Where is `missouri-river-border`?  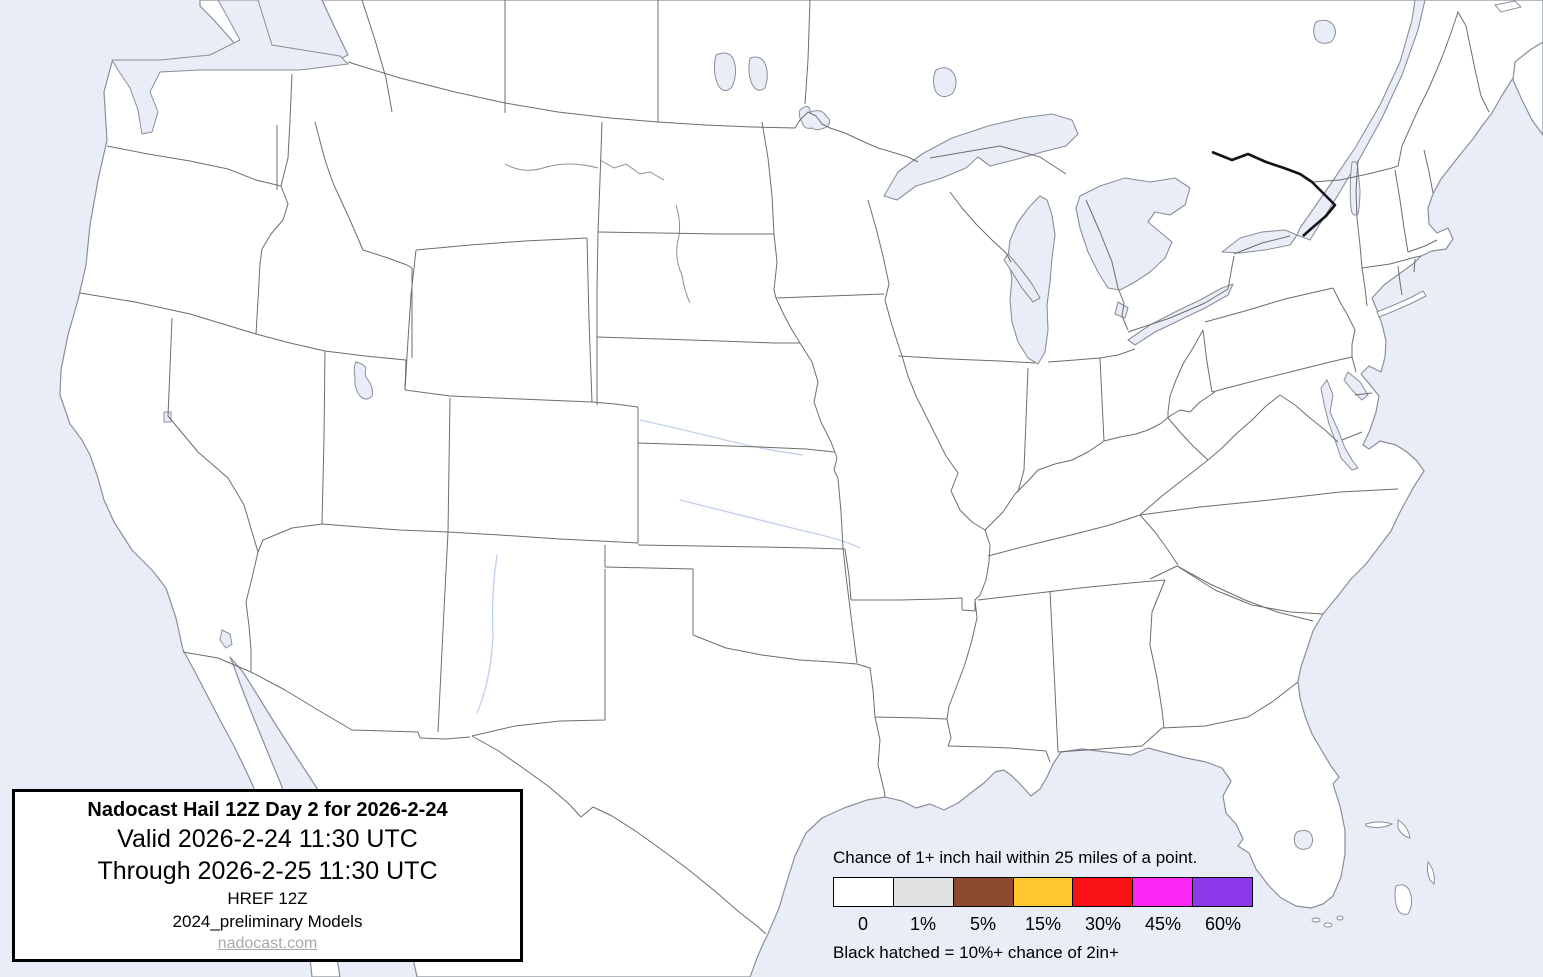 missouri-river-border is located at coordinates (828, 503).